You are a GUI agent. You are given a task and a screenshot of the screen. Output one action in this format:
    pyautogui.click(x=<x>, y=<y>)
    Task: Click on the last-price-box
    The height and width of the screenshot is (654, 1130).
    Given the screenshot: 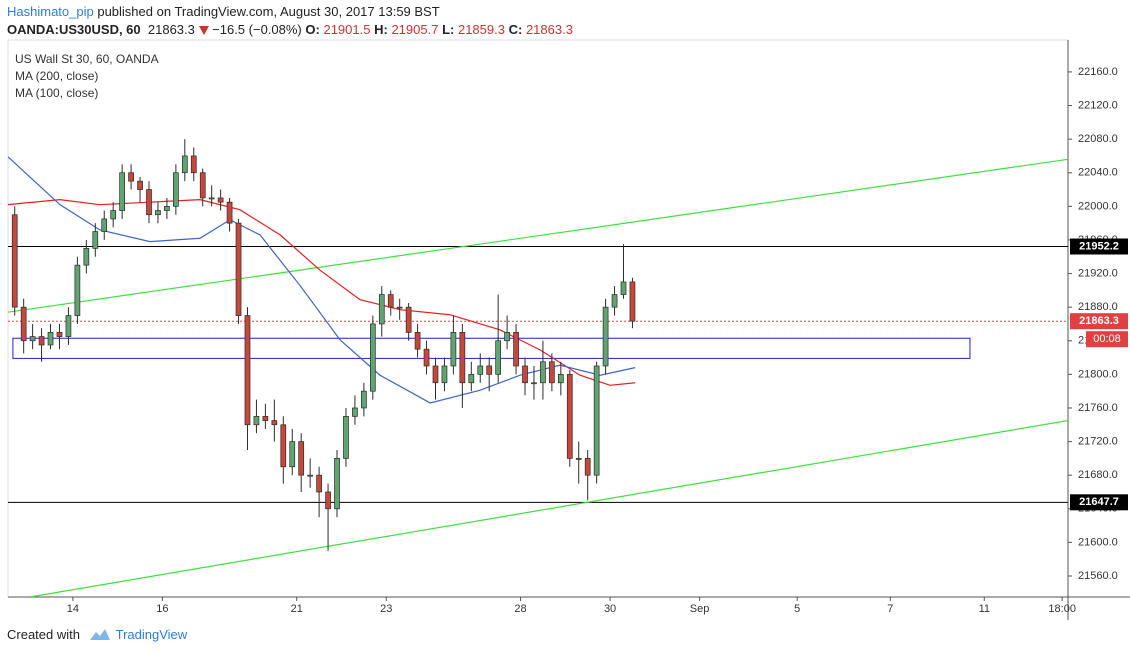 What is the action you would take?
    pyautogui.click(x=1099, y=321)
    